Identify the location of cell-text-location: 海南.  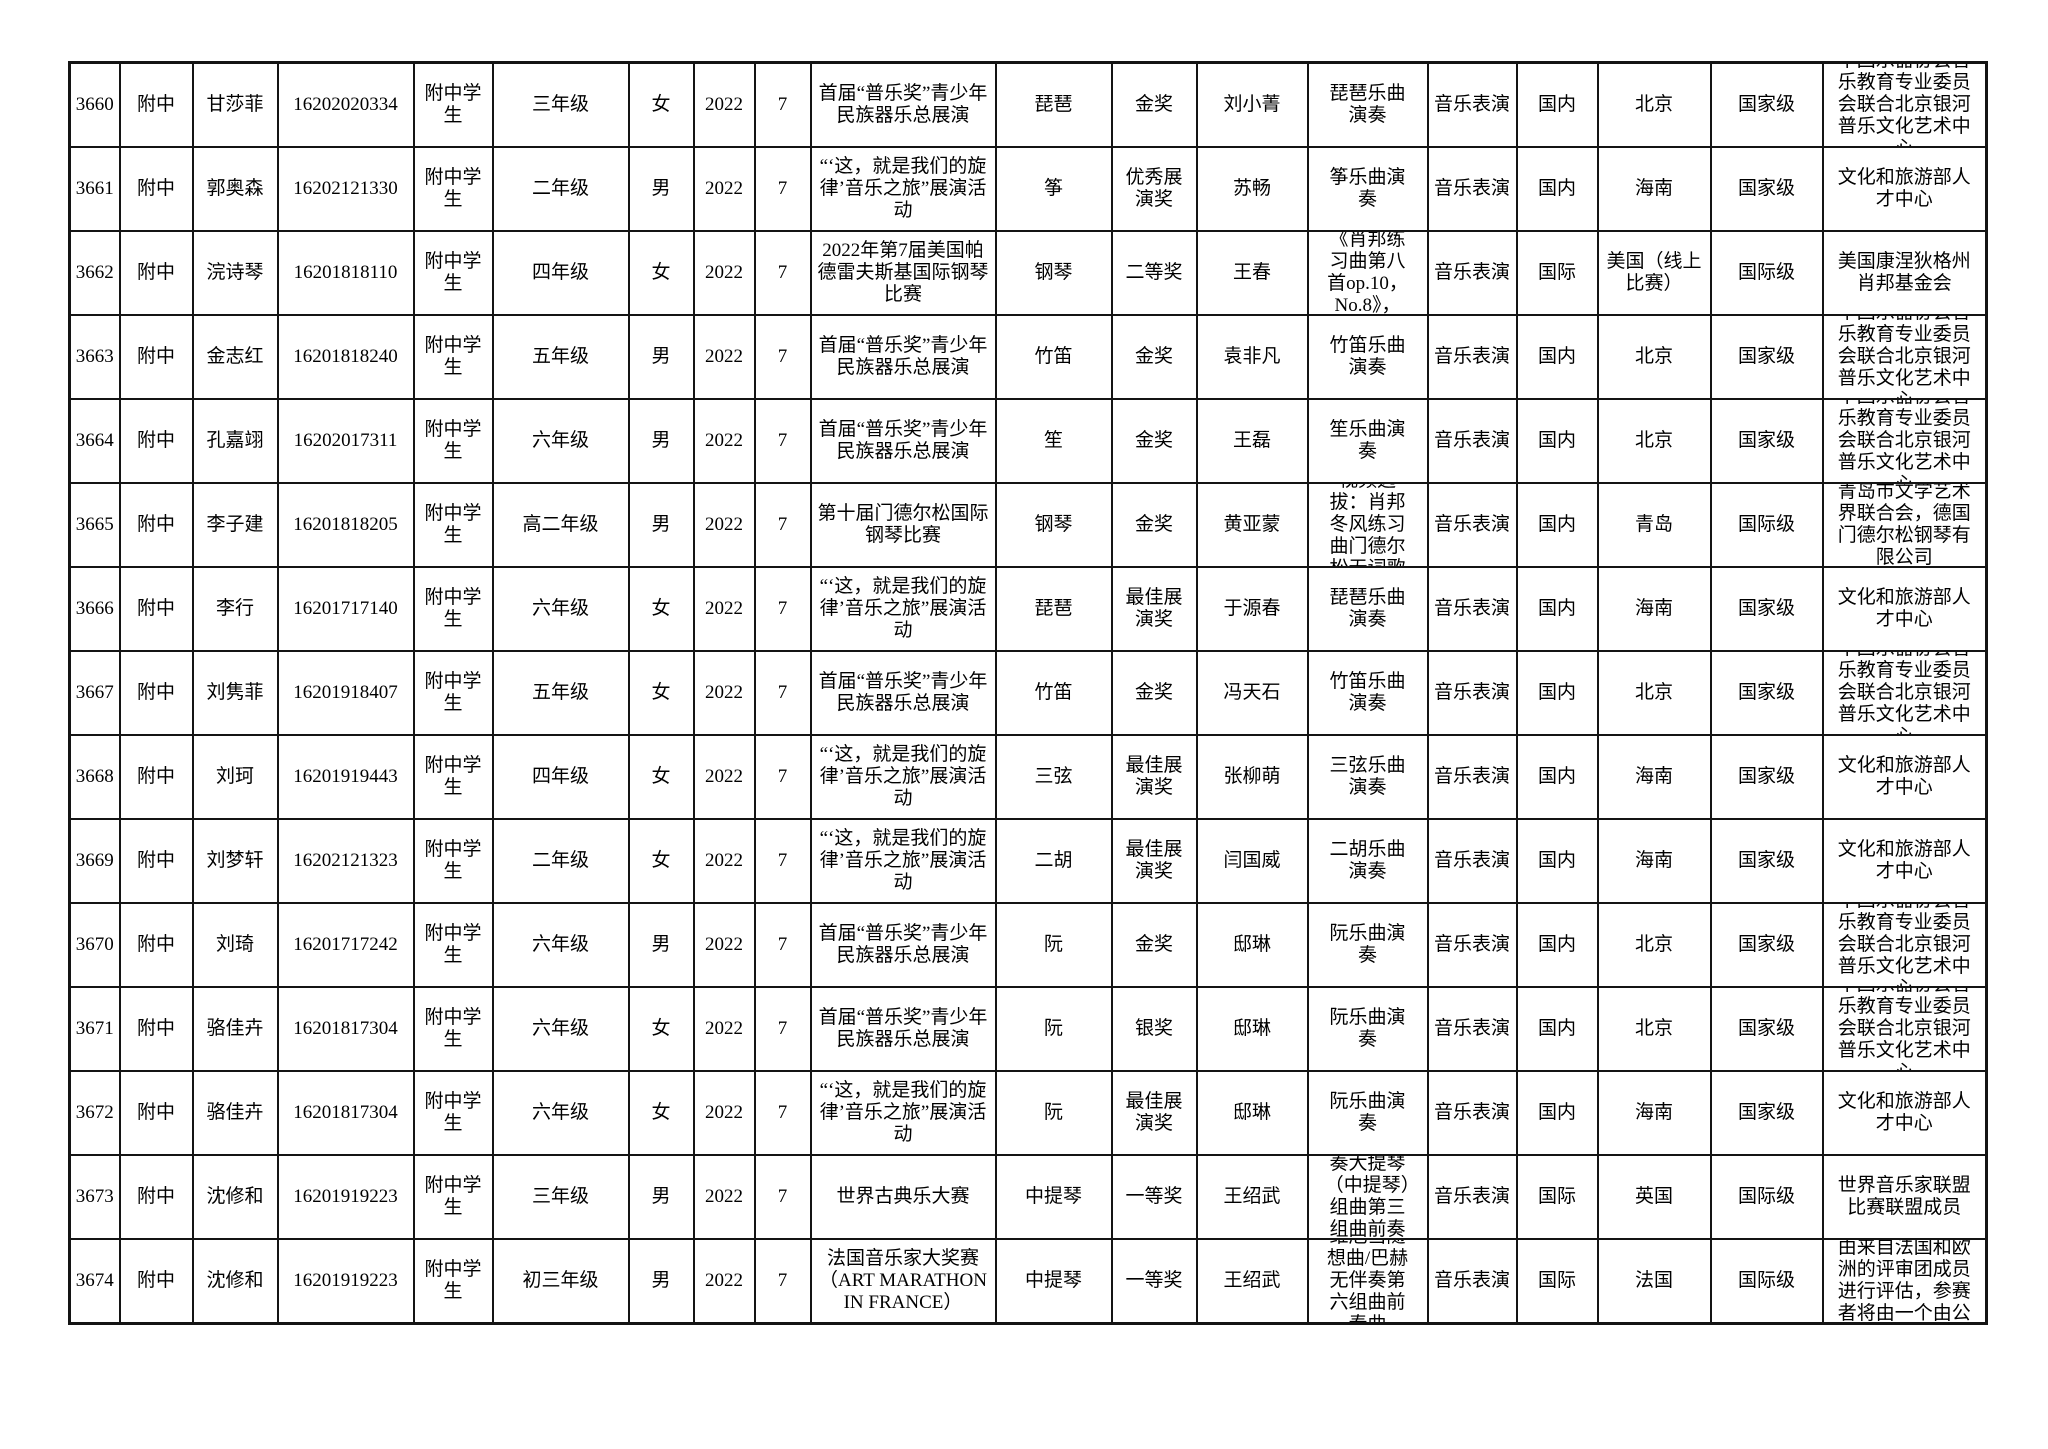
(1653, 608).